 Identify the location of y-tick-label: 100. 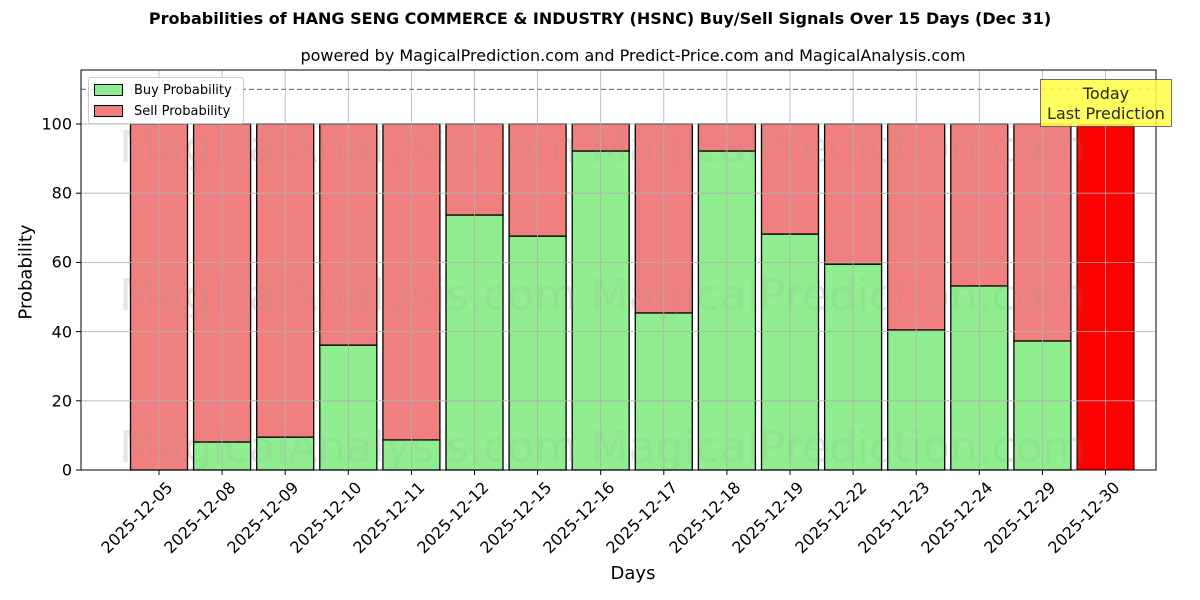
(56, 124).